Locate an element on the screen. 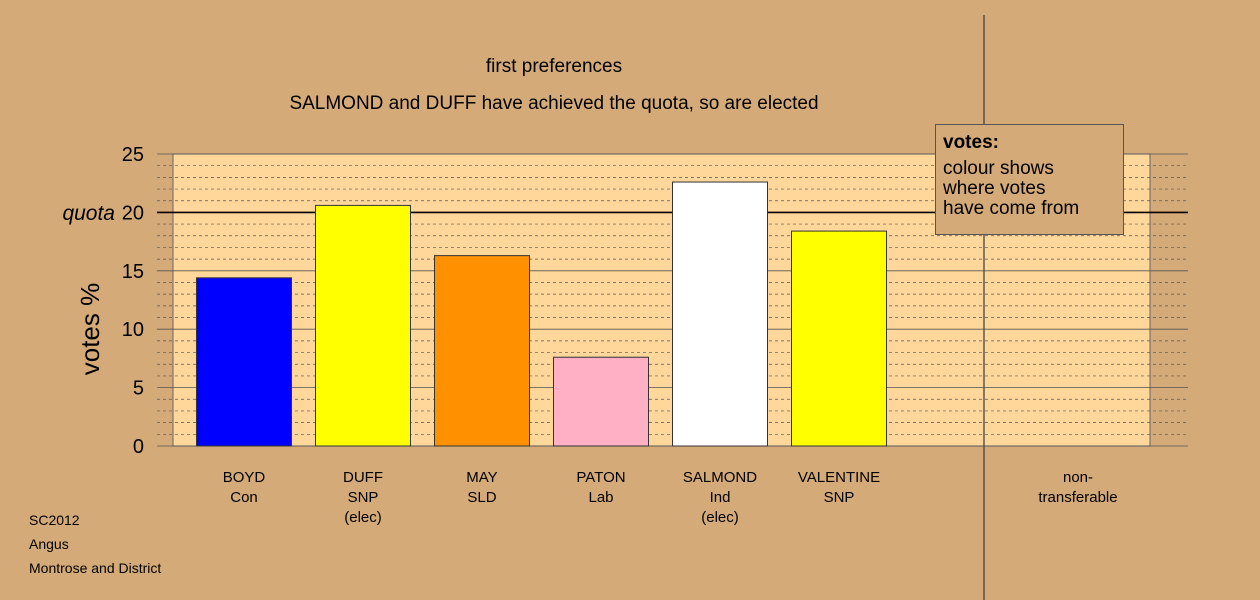 This screenshot has width=1260, height=600. category-label: BOYD is located at coordinates (244, 477).